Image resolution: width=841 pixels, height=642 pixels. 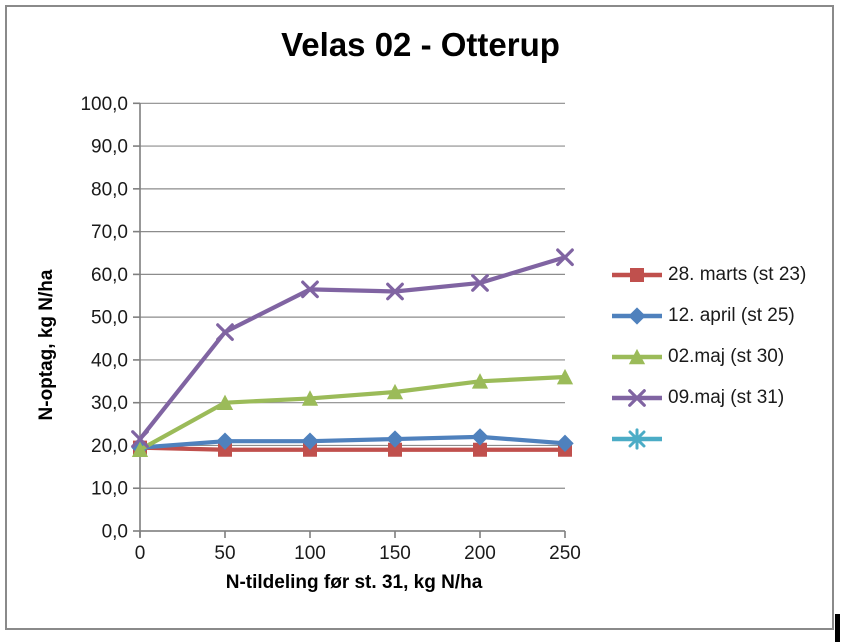 What do you see at coordinates (395, 553) in the screenshot?
I see `x-tick-label: 150` at bounding box center [395, 553].